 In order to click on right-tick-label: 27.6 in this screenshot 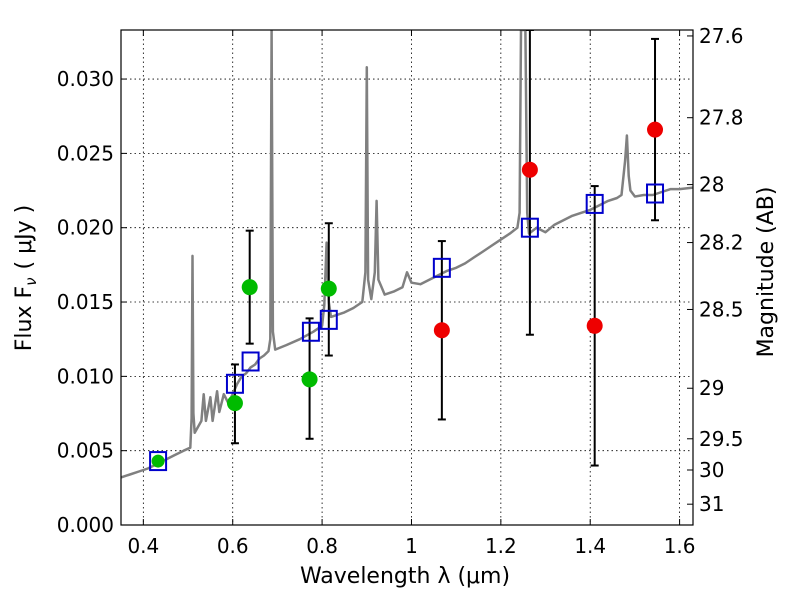, I will do `click(721, 36)`.